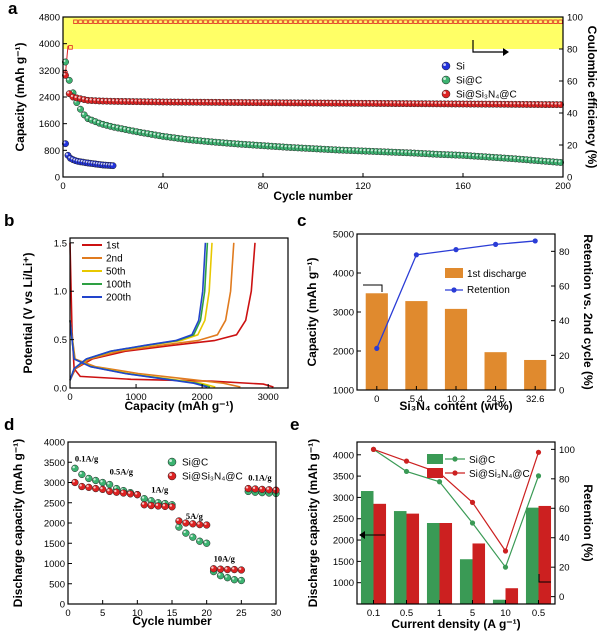  Describe the element at coordinates (499, 474) in the screenshot. I see `panel-e-legend-1: Si@Si₃N₄@C` at that location.